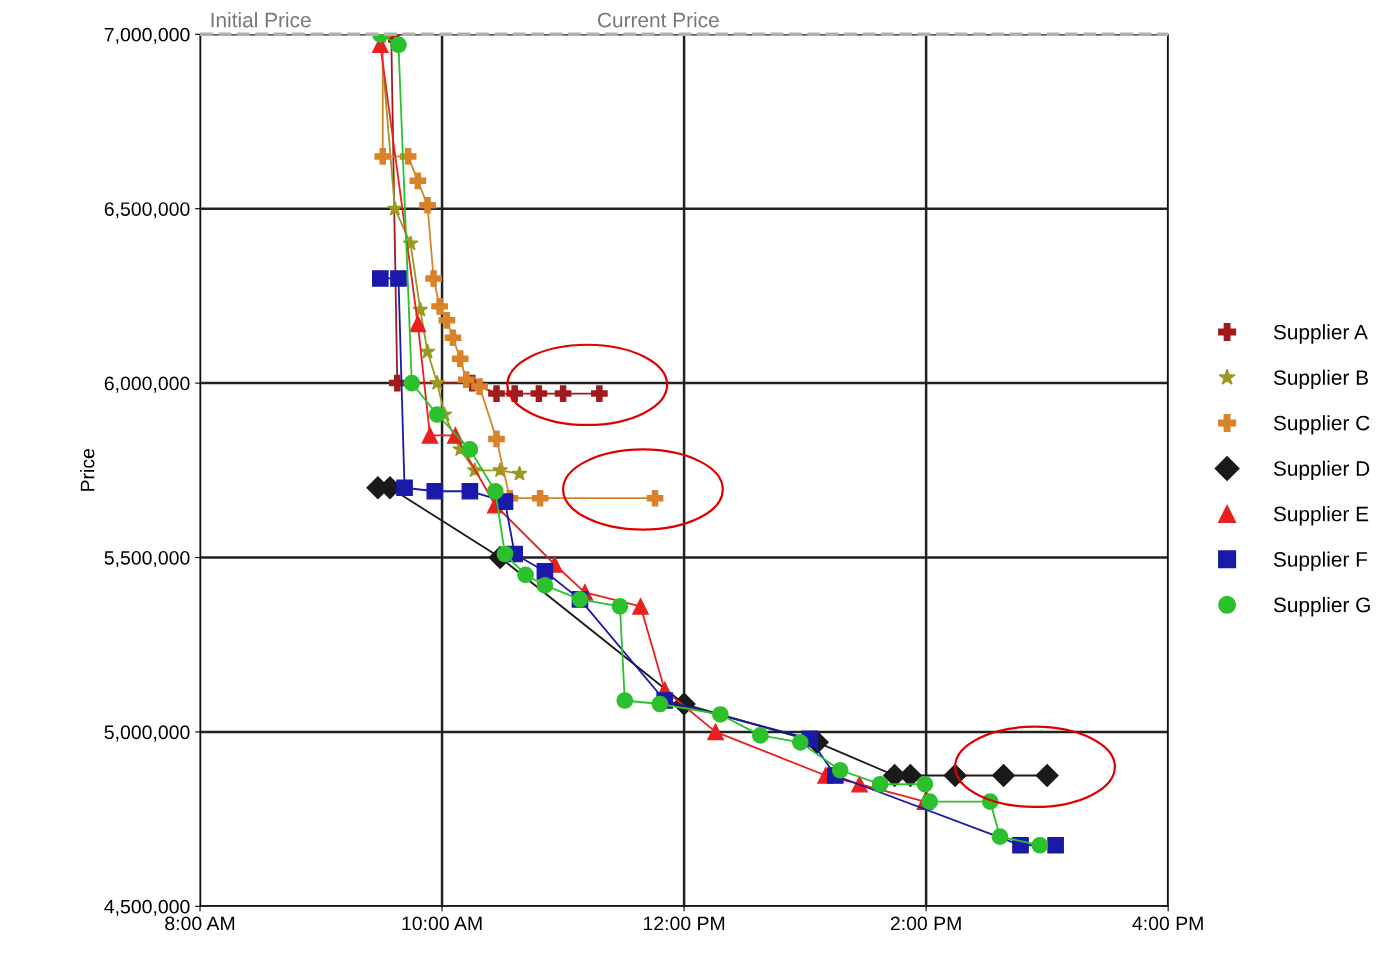 The image size is (1389, 953). What do you see at coordinates (147, 35) in the screenshot?
I see `y-tick-label: 7,000,000` at bounding box center [147, 35].